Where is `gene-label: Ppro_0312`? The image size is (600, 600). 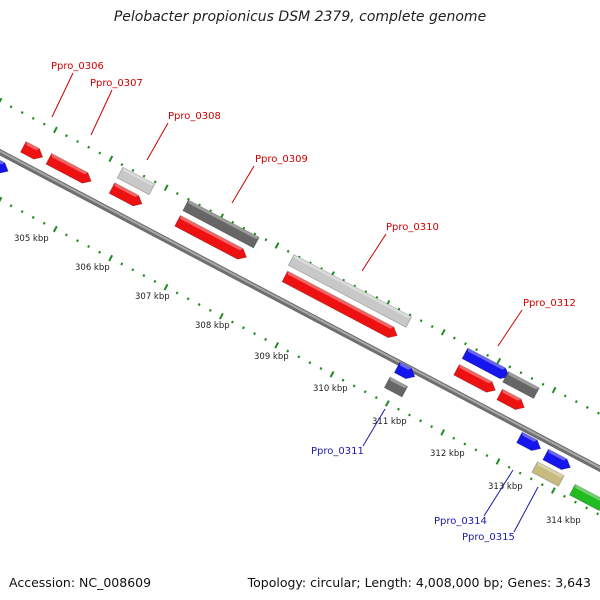 gene-label: Ppro_0312 is located at coordinates (549, 303).